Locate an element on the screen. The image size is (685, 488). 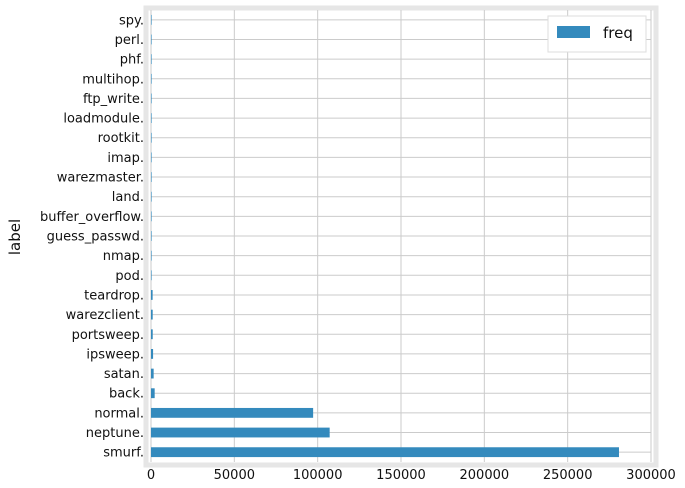
bar-ipsweep is located at coordinates (152, 354).